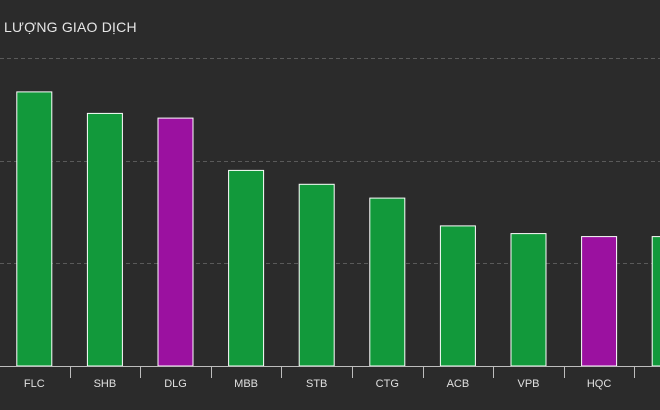  Describe the element at coordinates (528, 300) in the screenshot. I see `bar-vpb` at that location.